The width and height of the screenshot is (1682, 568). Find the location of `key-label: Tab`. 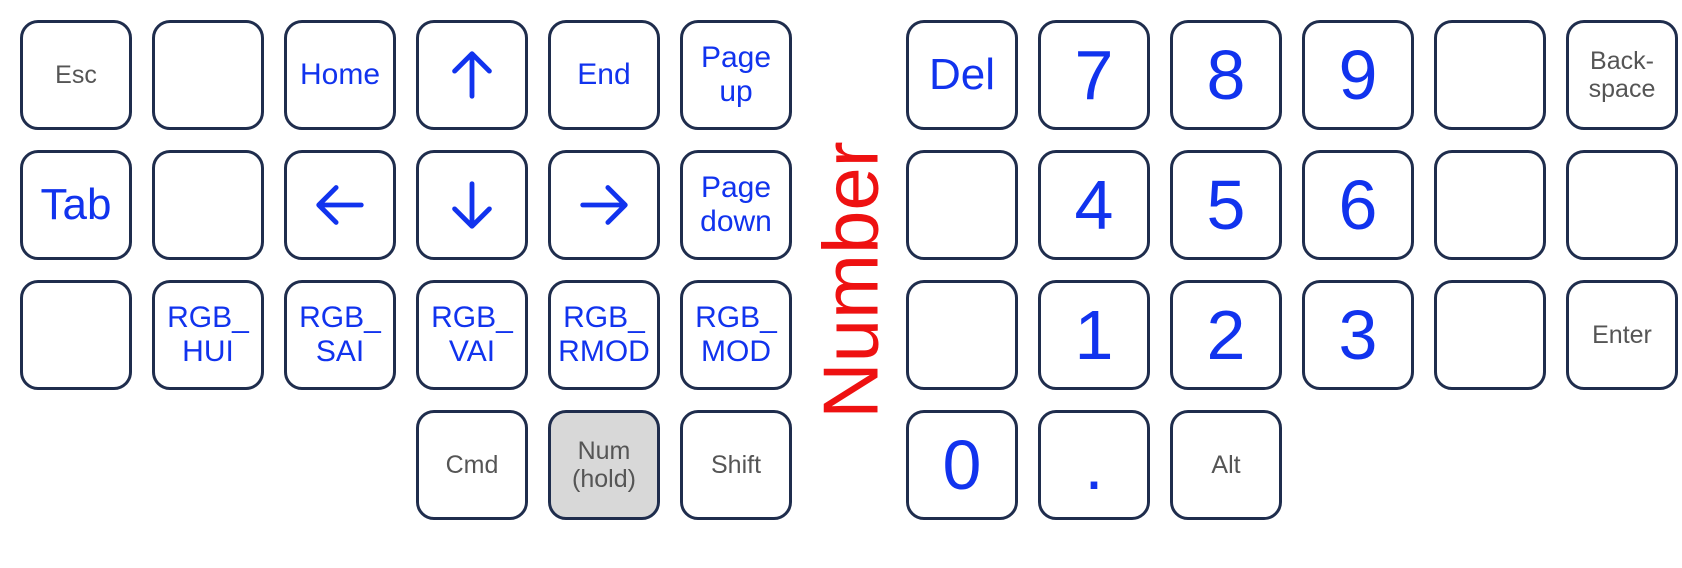

key-label: Tab is located at coordinates (76, 205).